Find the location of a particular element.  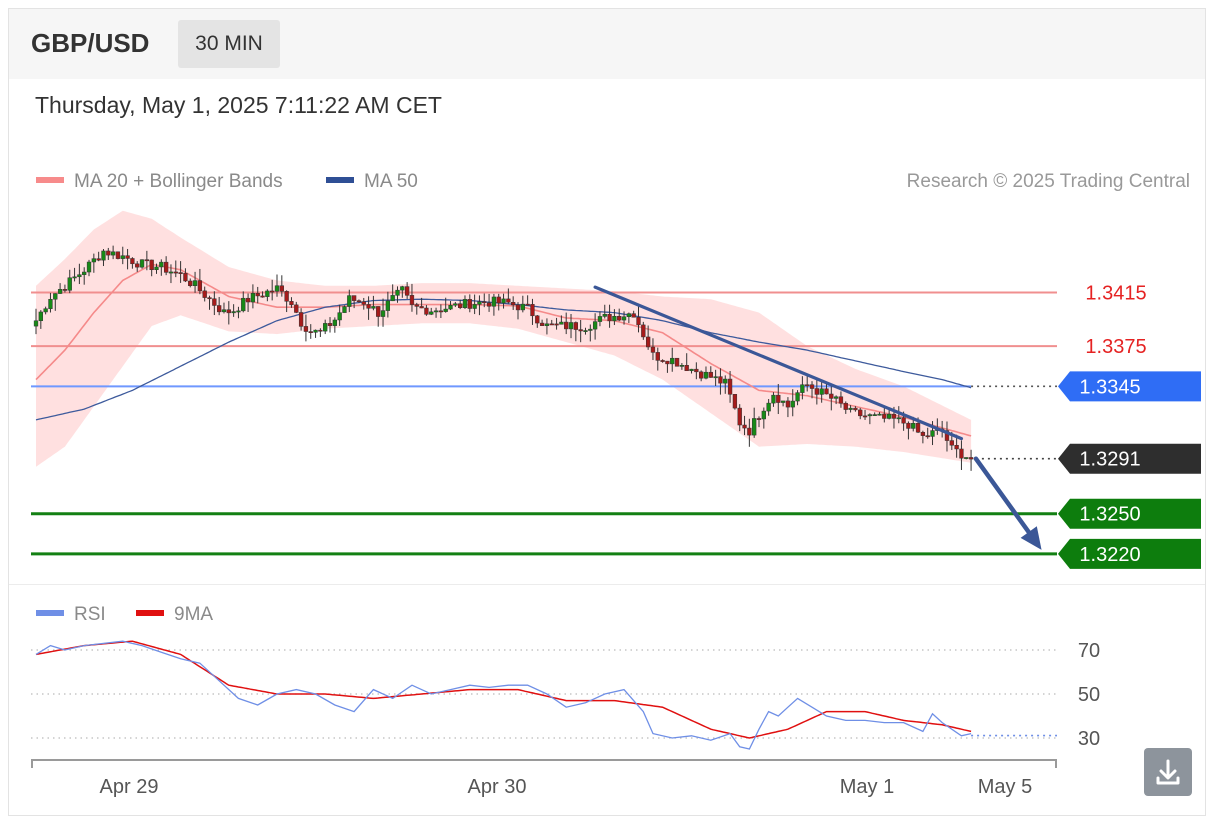

legend-swatch-9ma is located at coordinates (150, 612).